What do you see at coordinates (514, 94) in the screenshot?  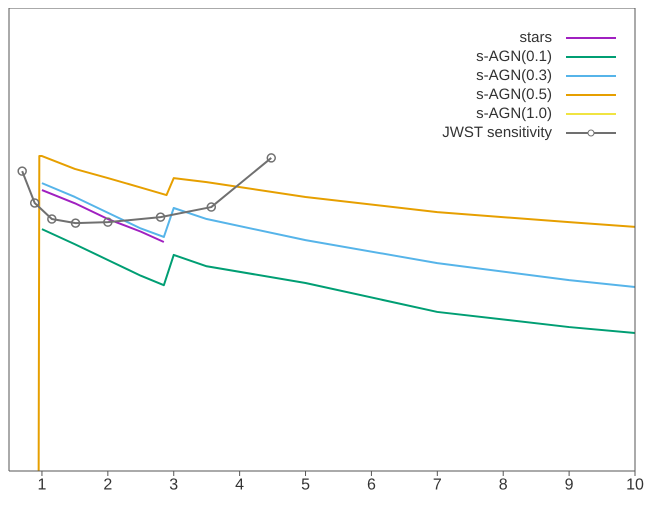 I see `legend-label: s-AGN(0.5)` at bounding box center [514, 94].